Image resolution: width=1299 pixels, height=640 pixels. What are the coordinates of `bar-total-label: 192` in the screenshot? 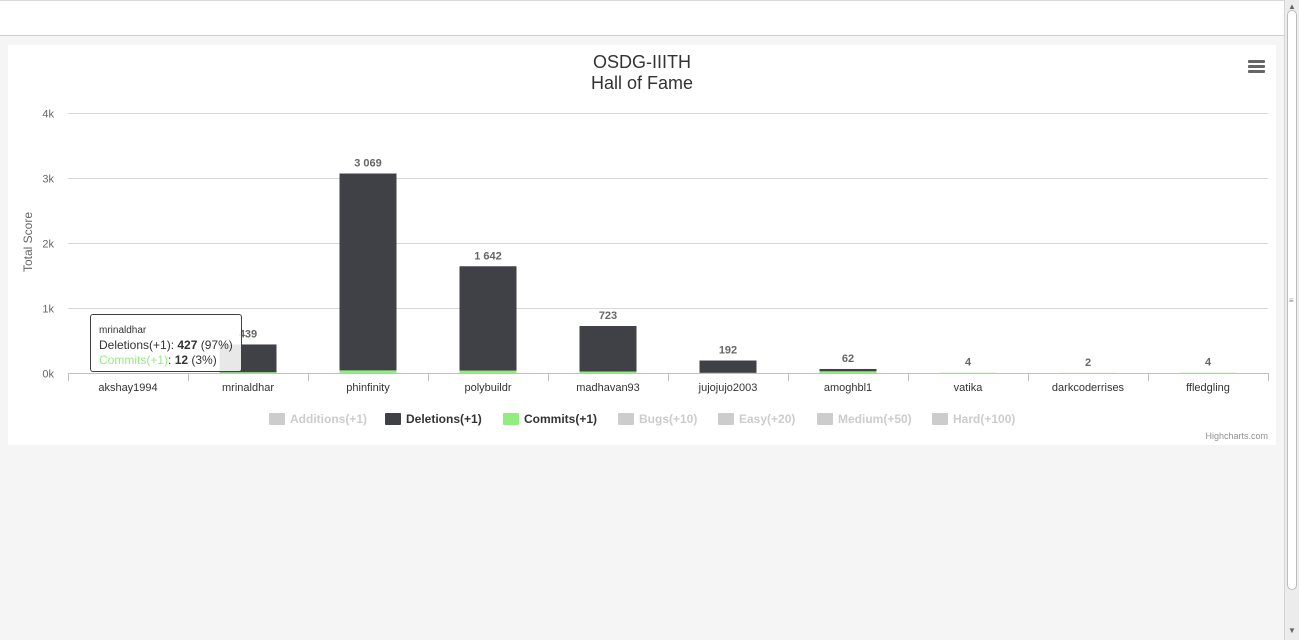 It's located at (728, 351).